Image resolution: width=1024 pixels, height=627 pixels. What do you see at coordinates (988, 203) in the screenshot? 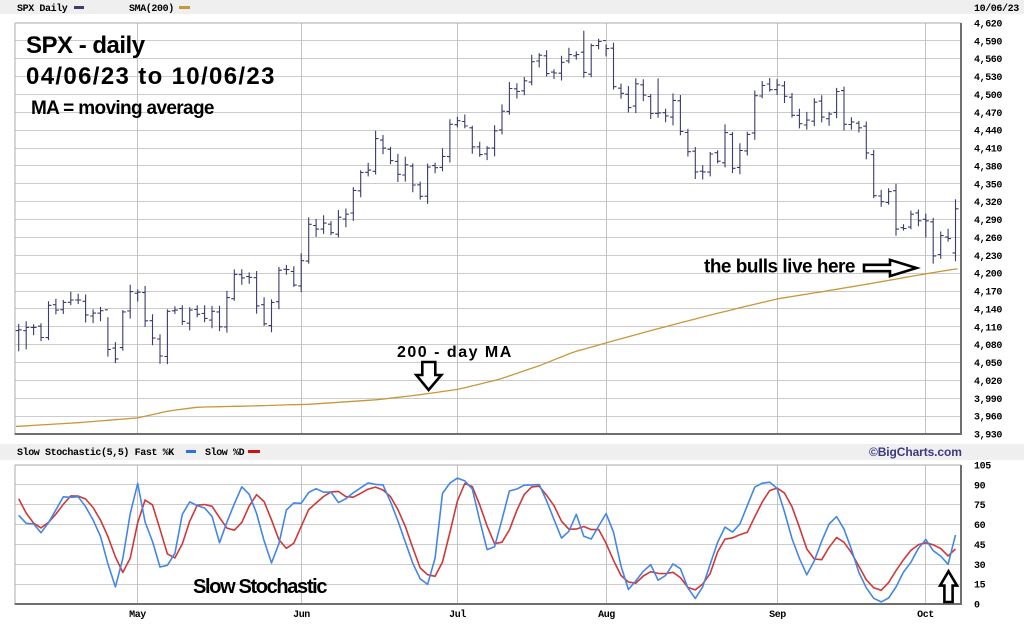
I see `svg-text: 4,320` at bounding box center [988, 203].